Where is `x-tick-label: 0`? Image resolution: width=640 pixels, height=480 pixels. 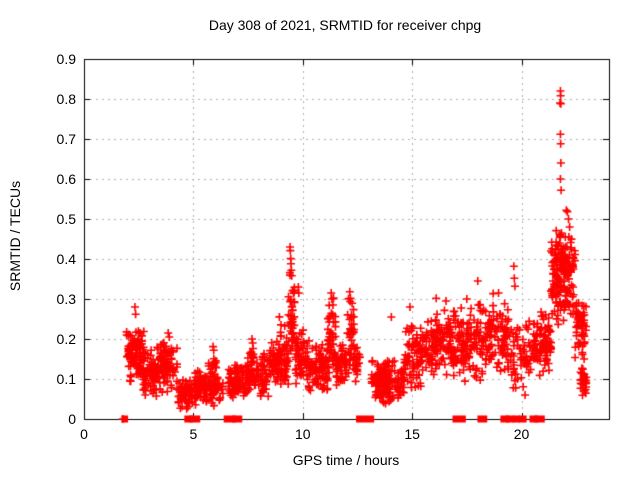
x-tick-label: 0 is located at coordinates (84, 434).